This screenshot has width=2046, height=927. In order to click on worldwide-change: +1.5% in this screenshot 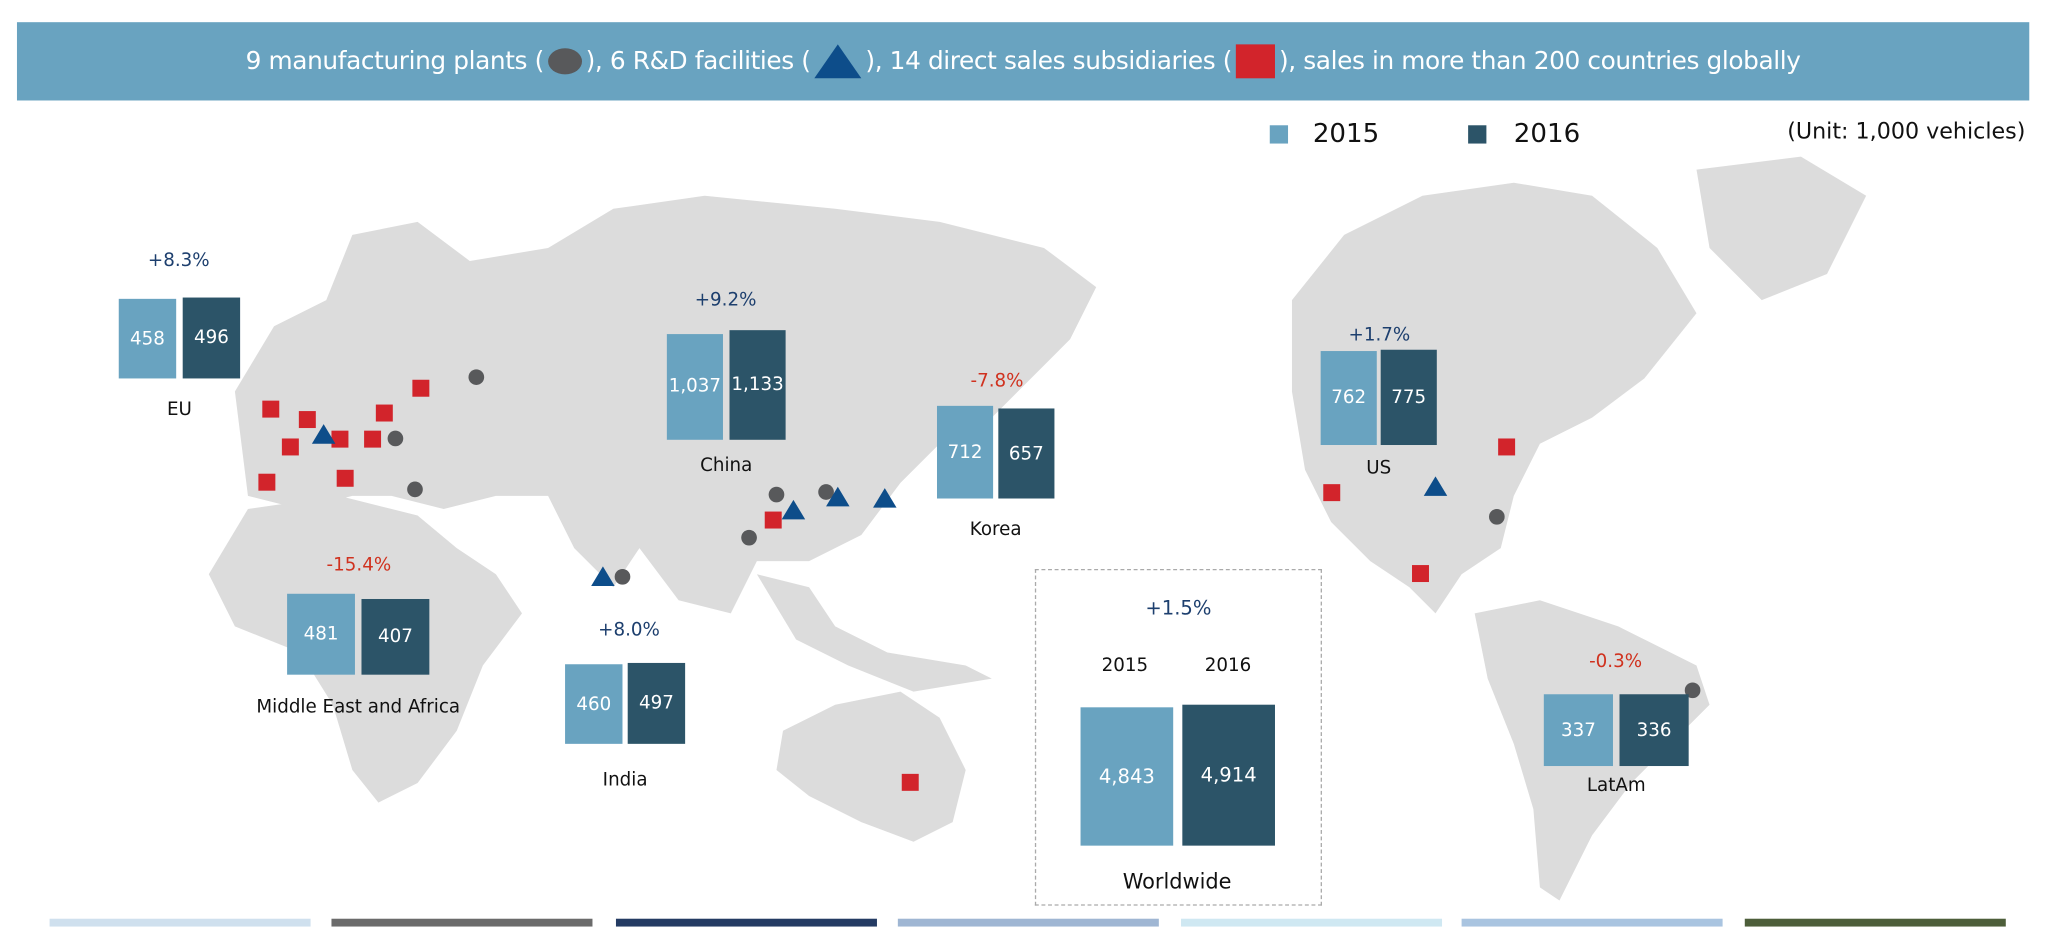, I will do `click(1178, 608)`.